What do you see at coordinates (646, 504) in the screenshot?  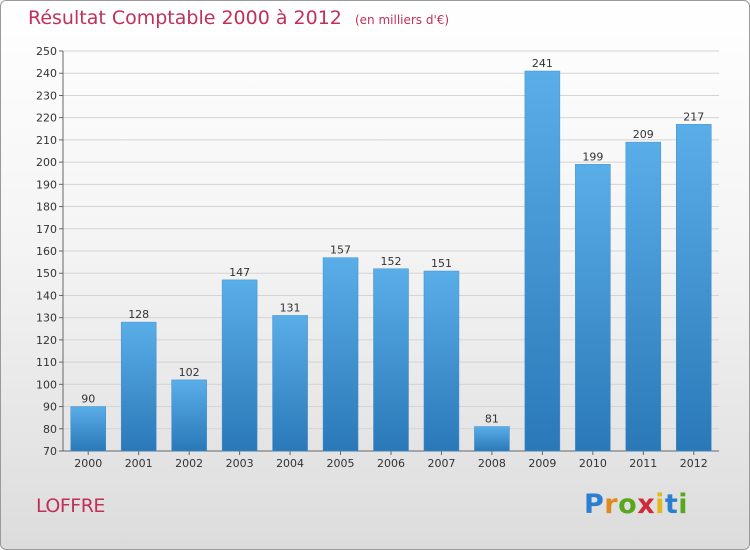 I see `logo-letter: x` at bounding box center [646, 504].